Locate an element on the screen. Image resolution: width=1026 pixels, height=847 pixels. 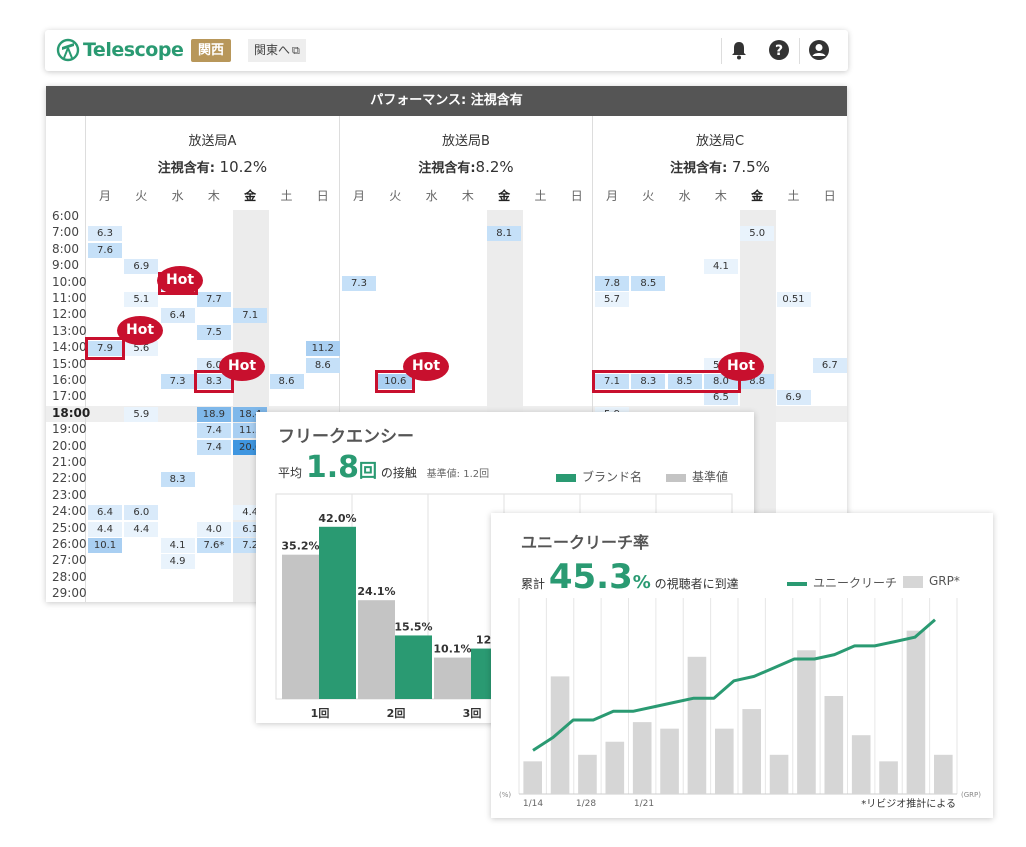
station-rate: 注視含有: 10.2% is located at coordinates (212, 166).